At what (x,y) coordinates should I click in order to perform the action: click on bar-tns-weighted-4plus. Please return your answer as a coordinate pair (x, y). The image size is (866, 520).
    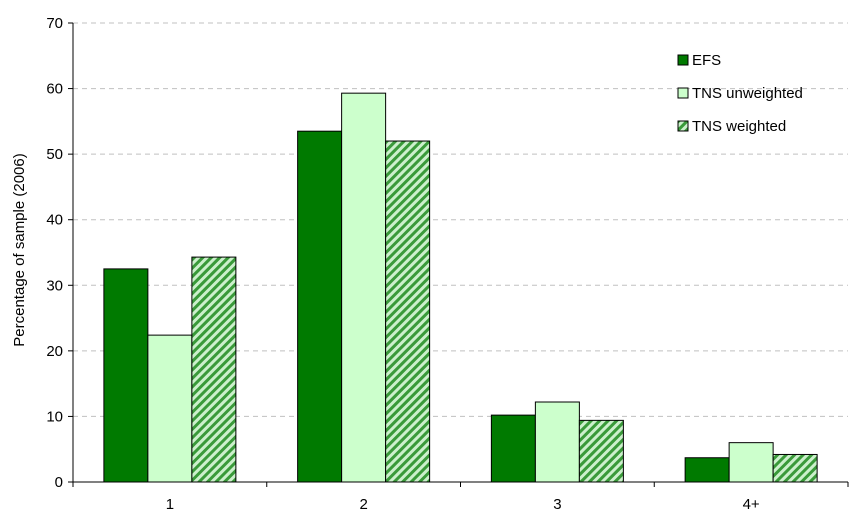
    Looking at the image, I should click on (795, 468).